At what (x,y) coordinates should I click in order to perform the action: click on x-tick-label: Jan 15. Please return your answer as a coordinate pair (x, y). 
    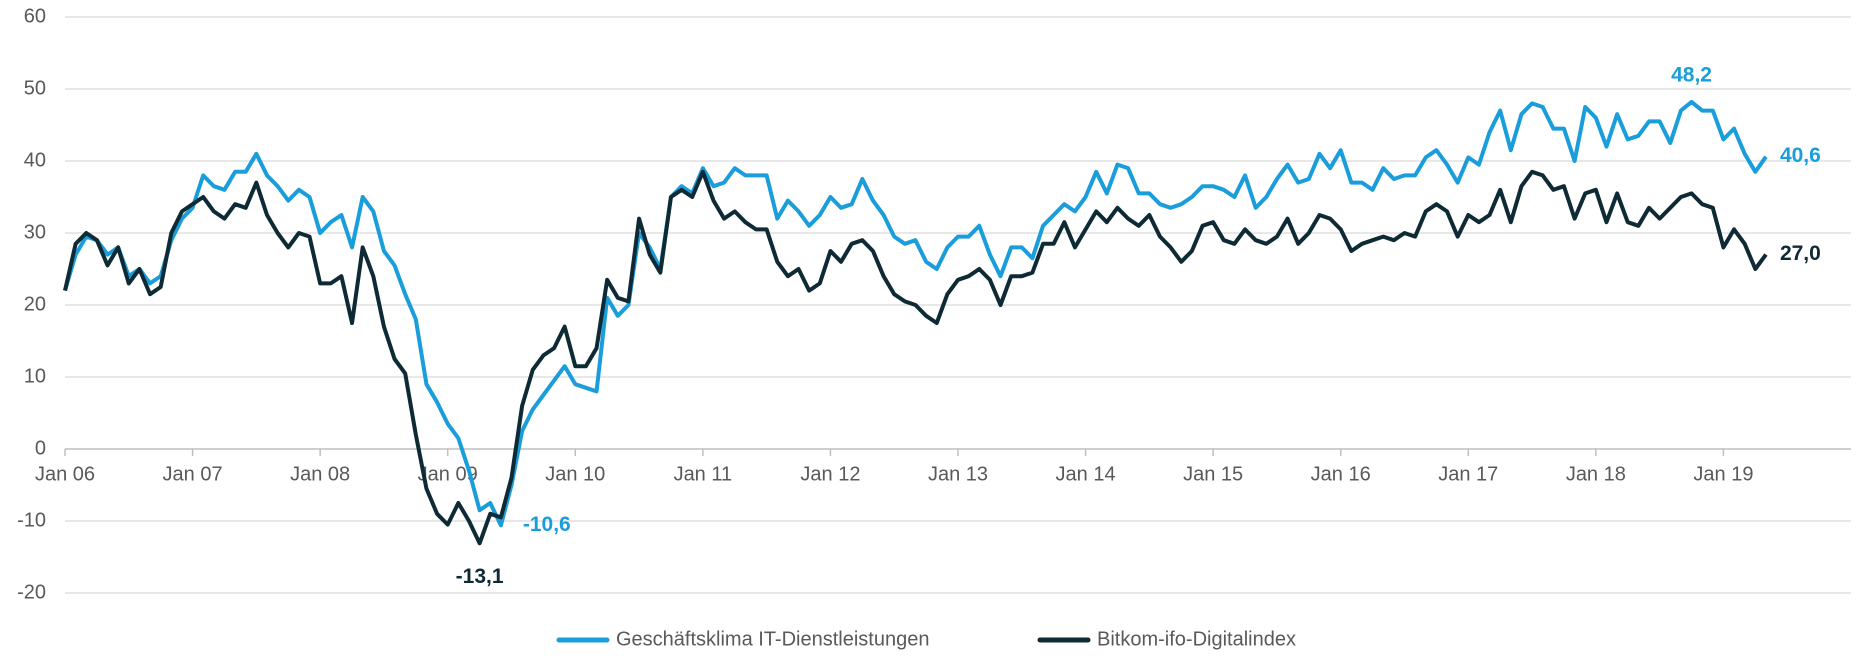
    Looking at the image, I should click on (1213, 474).